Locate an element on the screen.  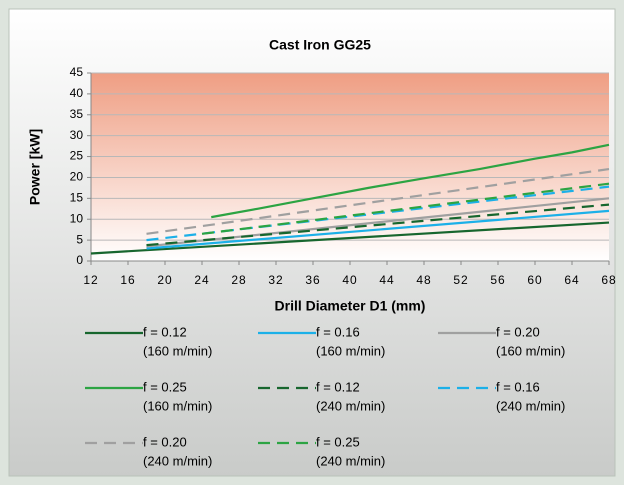
x-tick-label: 48 is located at coordinates (423, 280).